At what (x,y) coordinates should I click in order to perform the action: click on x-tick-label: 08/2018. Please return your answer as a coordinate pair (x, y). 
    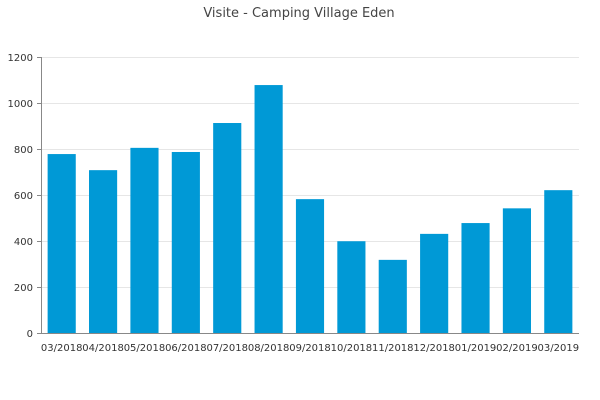
    Looking at the image, I should click on (269, 348).